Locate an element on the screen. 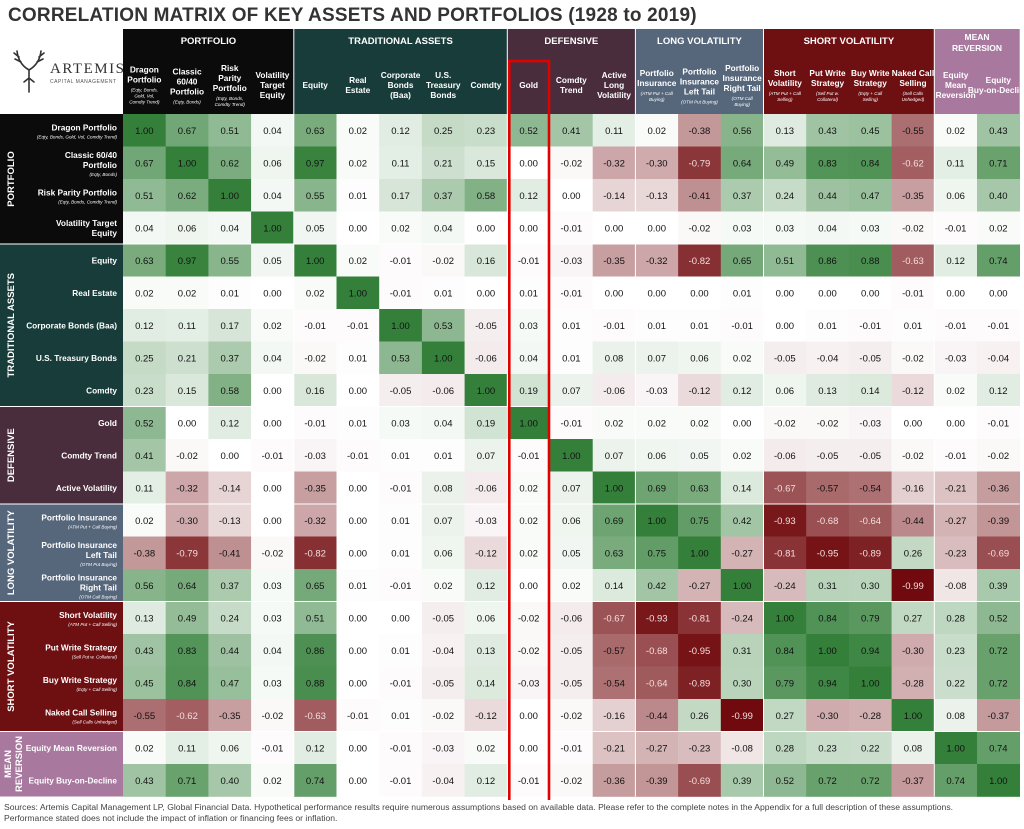  row-header-sublabel: (Sell Put w. Collateral) is located at coordinates (95, 656).